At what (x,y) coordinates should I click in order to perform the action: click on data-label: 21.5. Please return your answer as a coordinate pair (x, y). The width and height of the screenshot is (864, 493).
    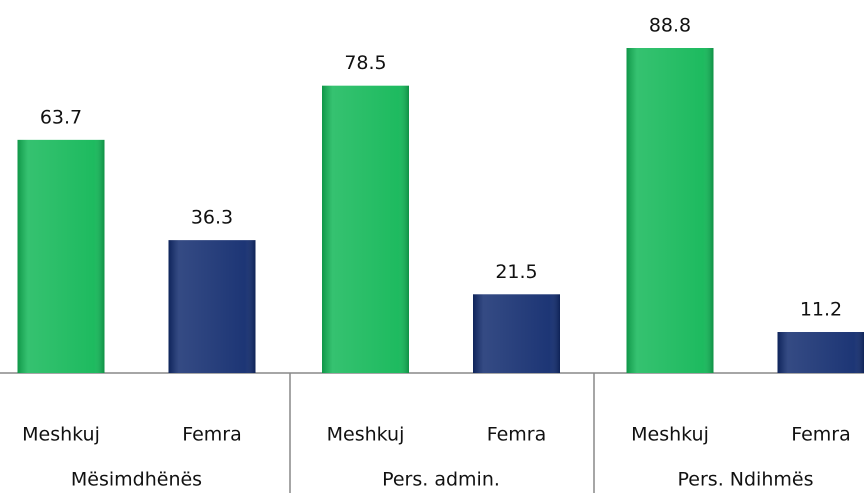
    Looking at the image, I should click on (516, 272).